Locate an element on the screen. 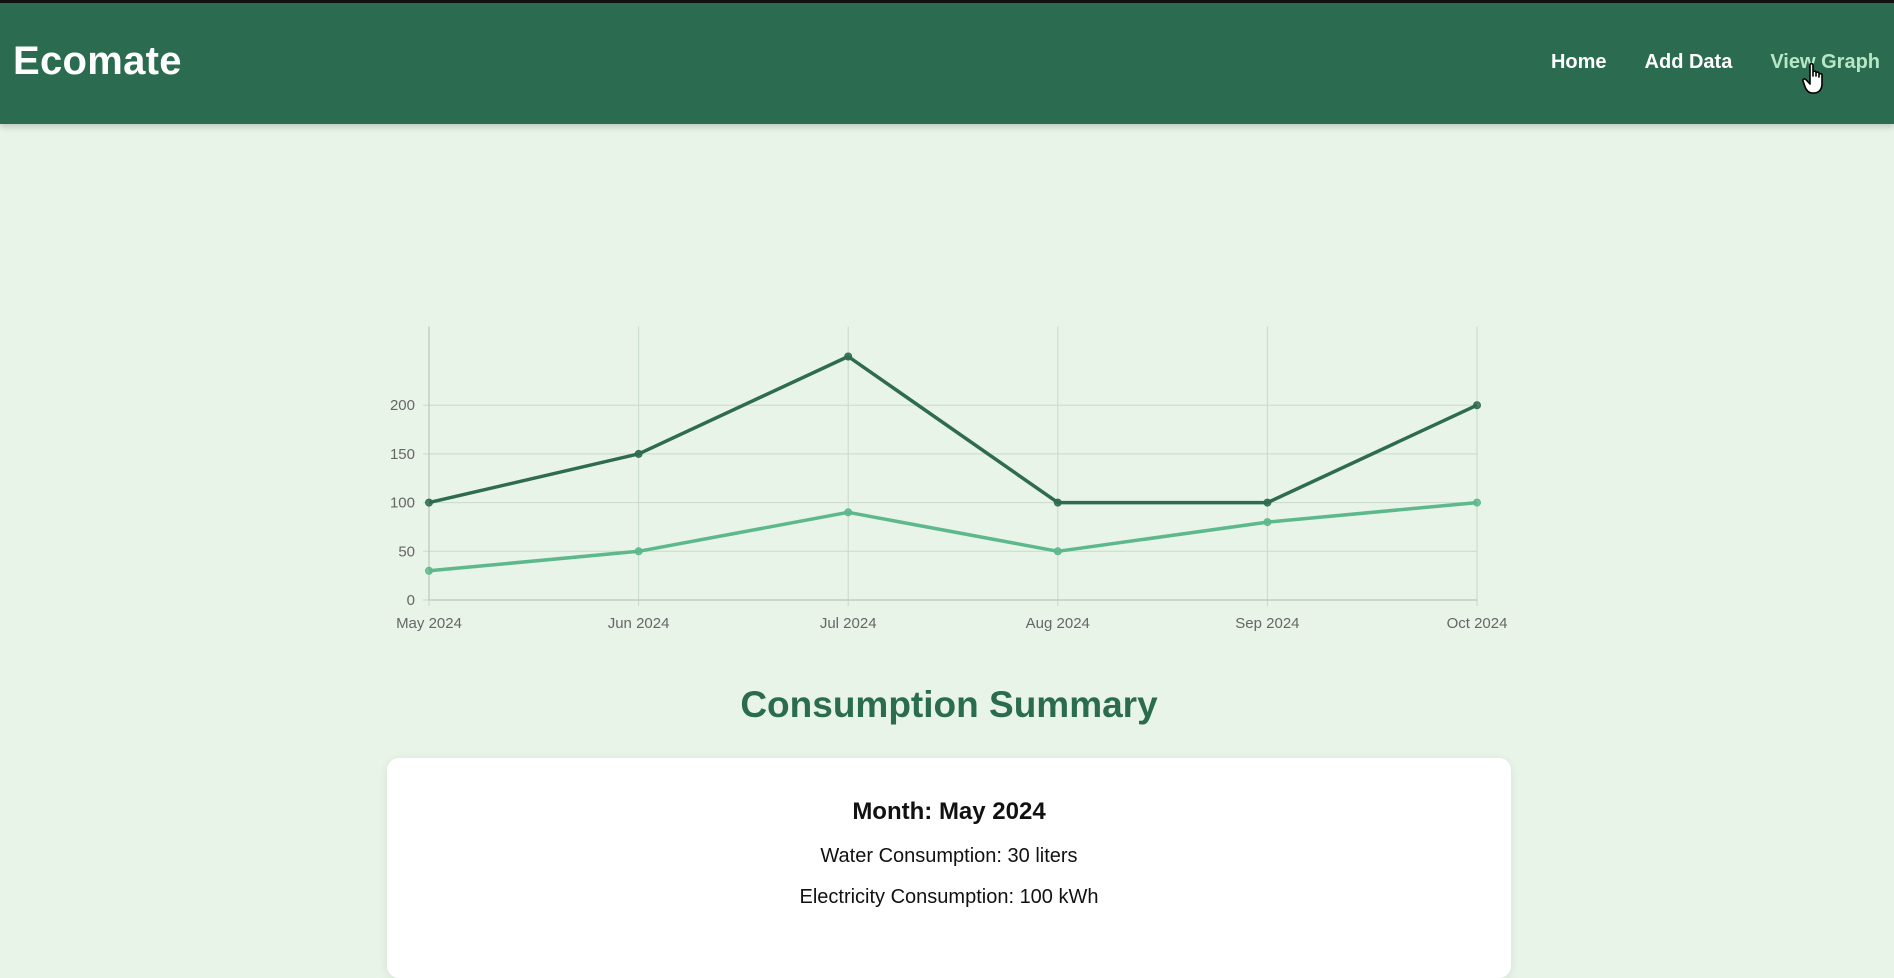  x-tick-label: Sep 2024 is located at coordinates (1267, 623).